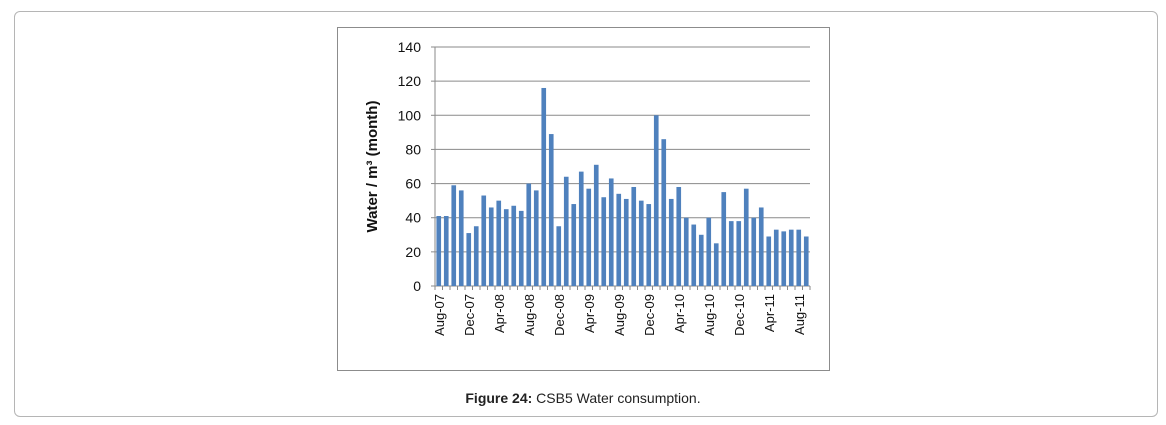  I want to click on x-tick-label: Dec-08, so click(559, 315).